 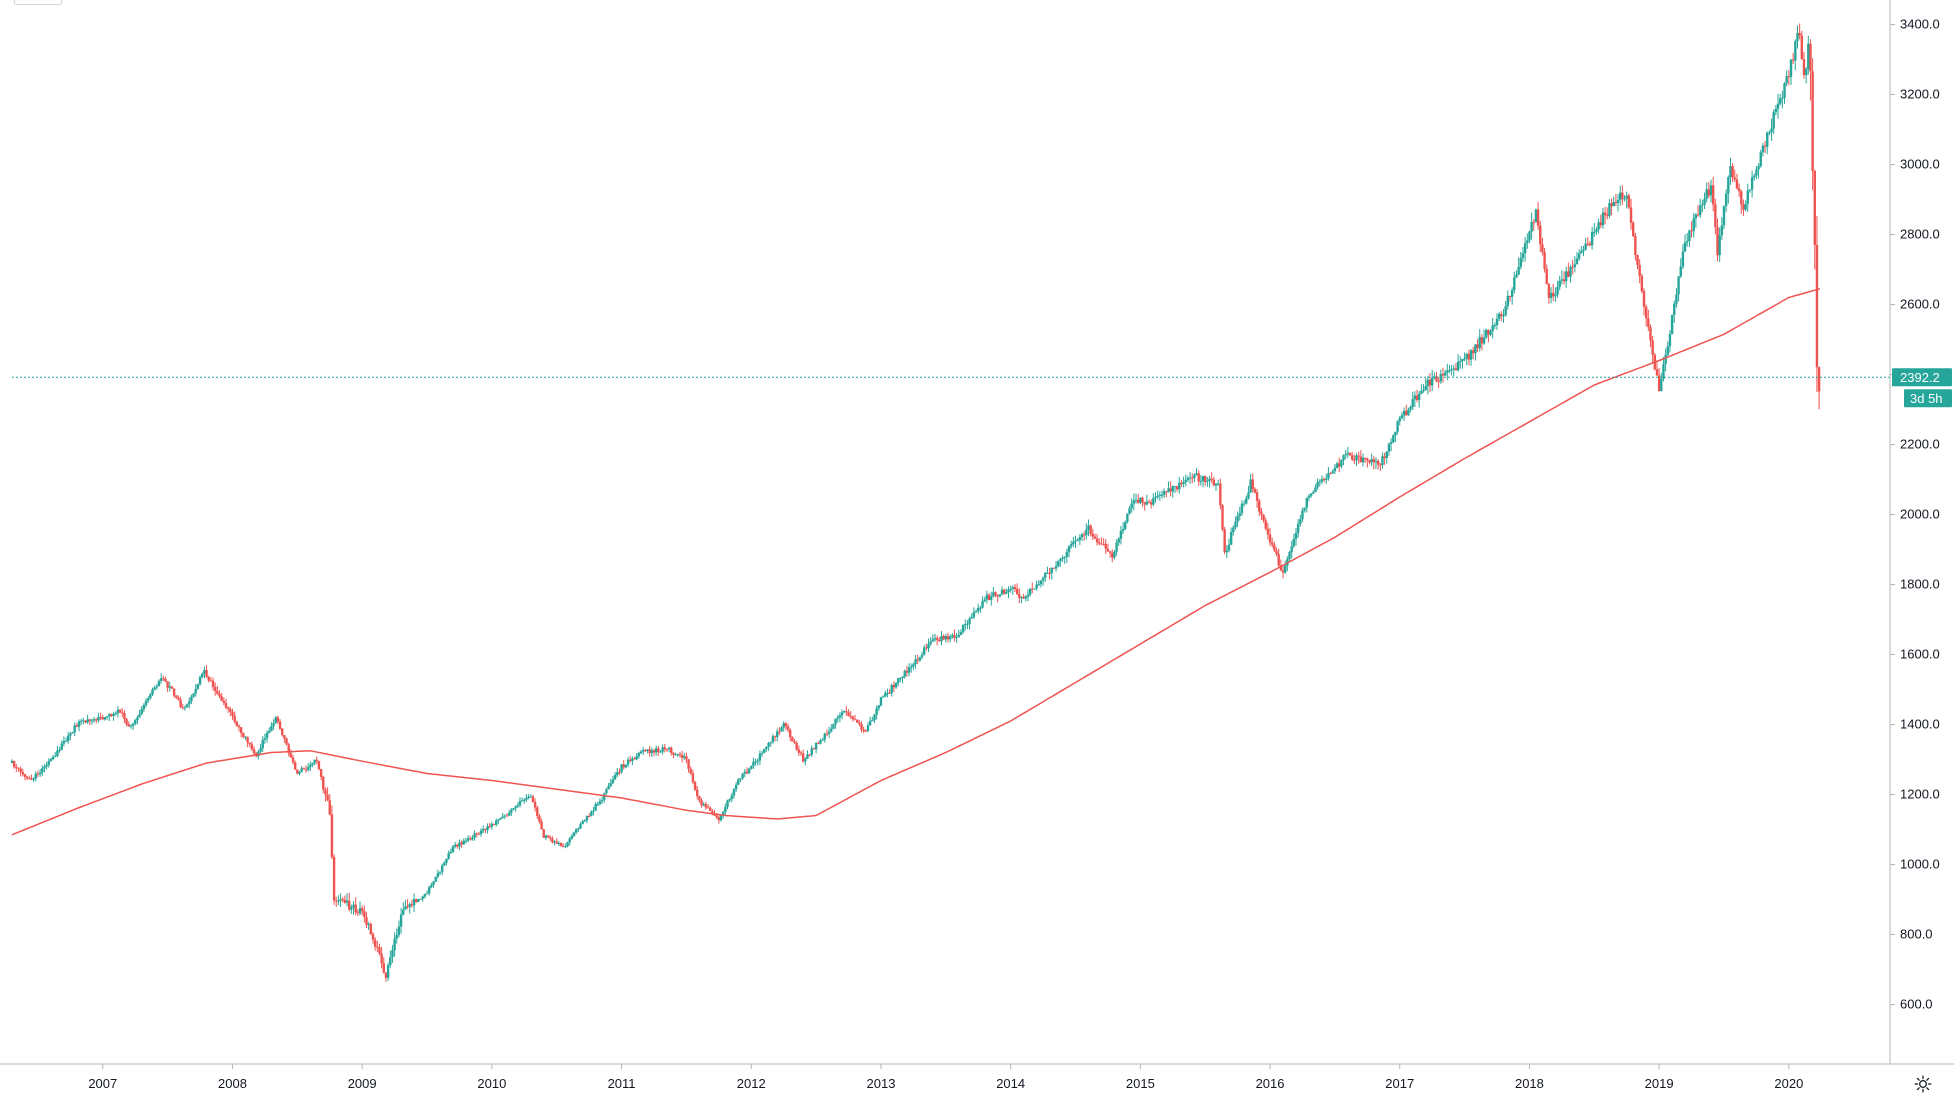 I want to click on x-tick-label: 2016, so click(x=1270, y=1083).